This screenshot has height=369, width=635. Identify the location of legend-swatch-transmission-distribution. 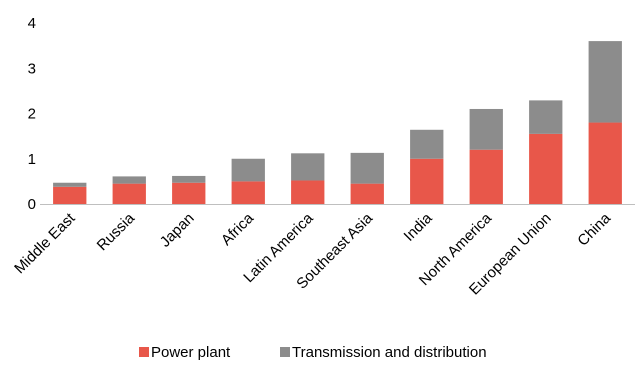
(285, 352).